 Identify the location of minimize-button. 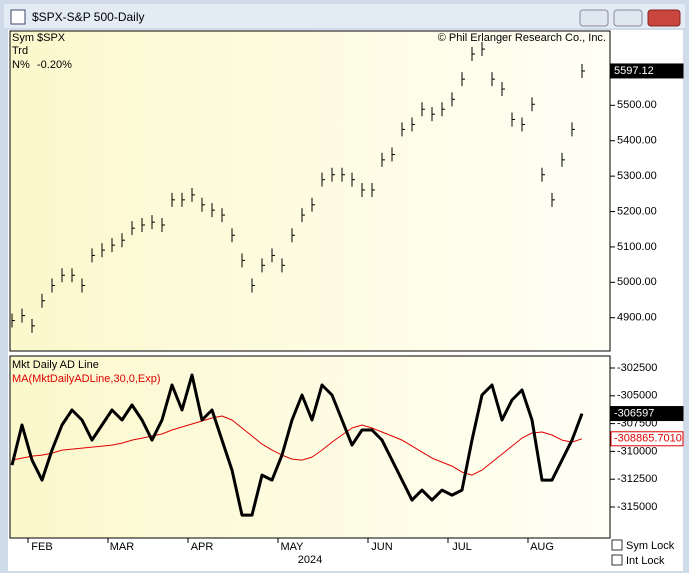
(594, 18).